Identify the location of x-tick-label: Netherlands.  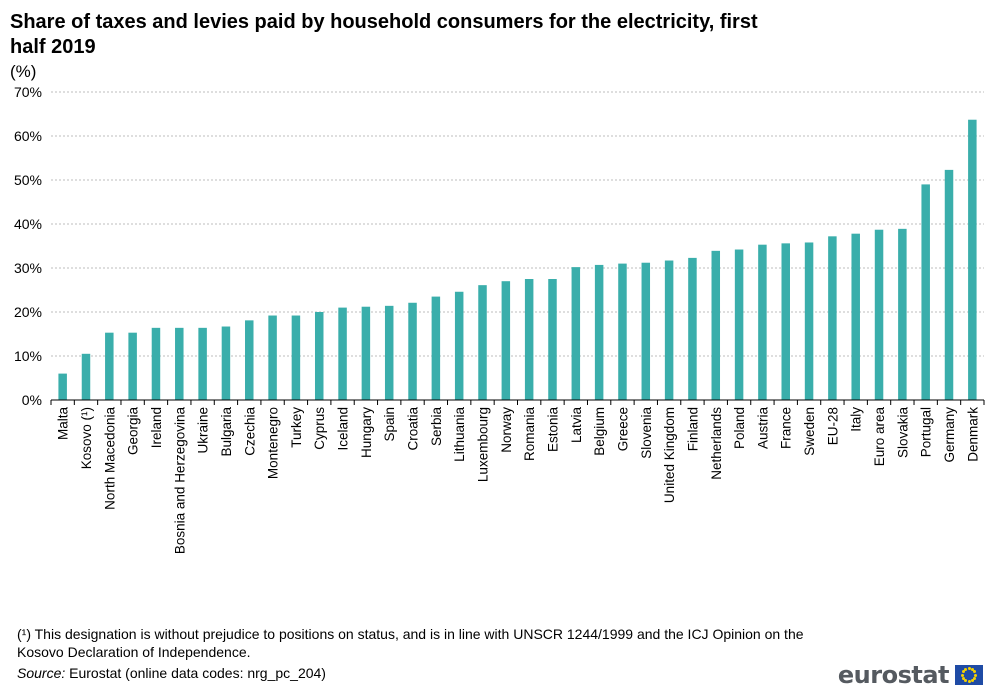
(716, 443).